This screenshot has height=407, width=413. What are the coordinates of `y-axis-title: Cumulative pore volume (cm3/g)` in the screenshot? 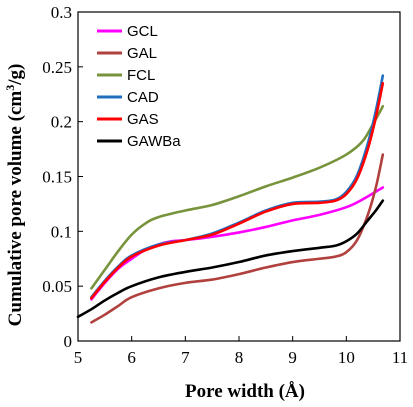 It's located at (14, 195).